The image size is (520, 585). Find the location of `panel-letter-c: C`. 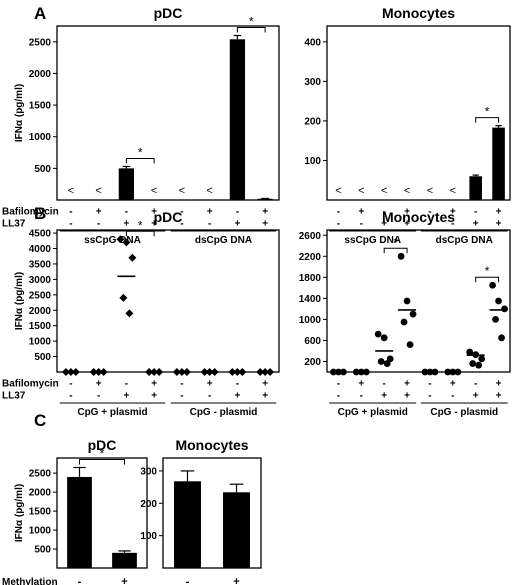

panel-letter-c: C is located at coordinates (40, 420).